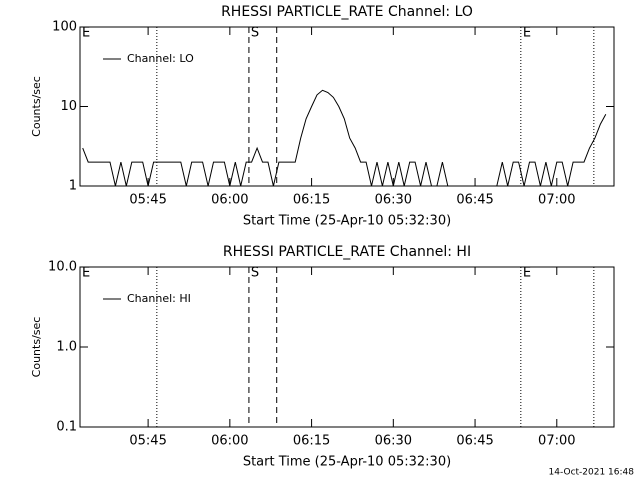  What do you see at coordinates (159, 298) in the screenshot?
I see `legend-label: Channel: HI` at bounding box center [159, 298].